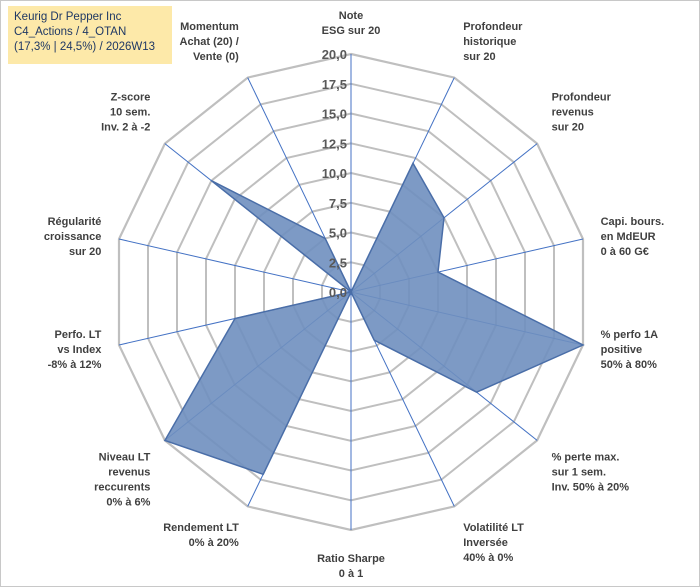 The width and height of the screenshot is (700, 587). What do you see at coordinates (591, 487) in the screenshot?
I see `axis-label-line: Inv. 50% à 20%` at bounding box center [591, 487].